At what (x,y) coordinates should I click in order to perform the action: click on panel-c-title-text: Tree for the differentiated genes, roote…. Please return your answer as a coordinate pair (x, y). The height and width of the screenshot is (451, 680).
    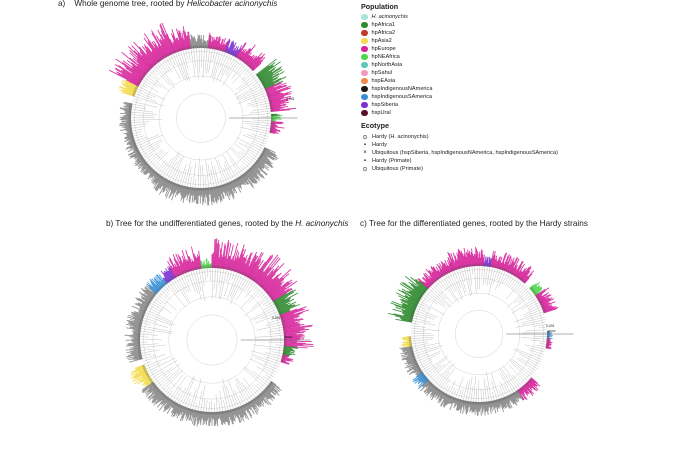
    Looking at the image, I should click on (478, 223).